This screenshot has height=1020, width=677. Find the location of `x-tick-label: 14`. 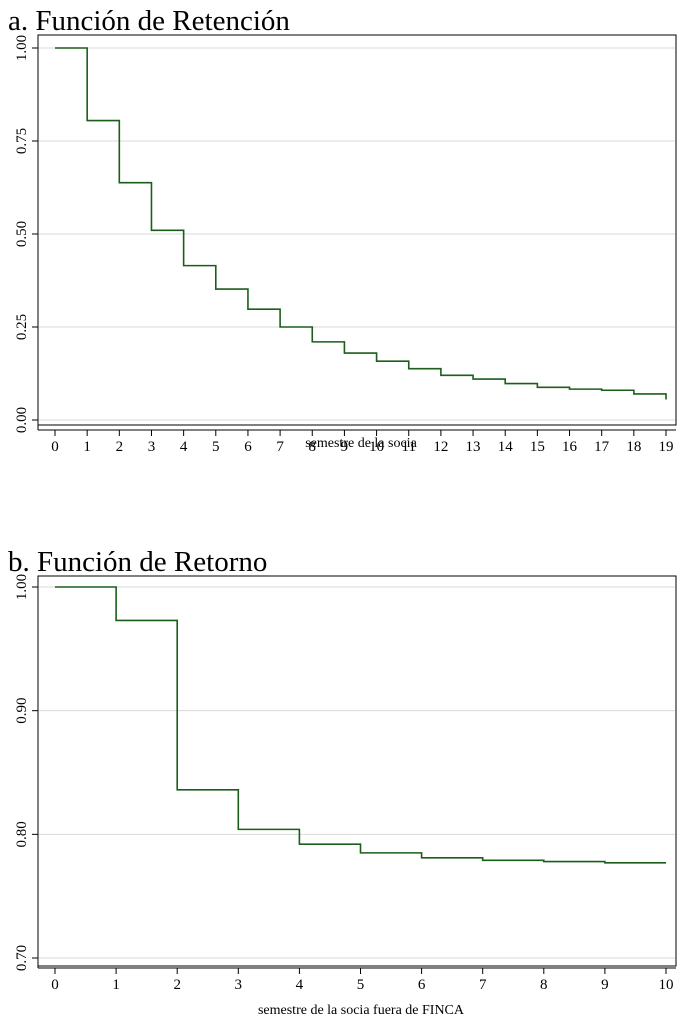

x-tick-label: 14 is located at coordinates (506, 447).